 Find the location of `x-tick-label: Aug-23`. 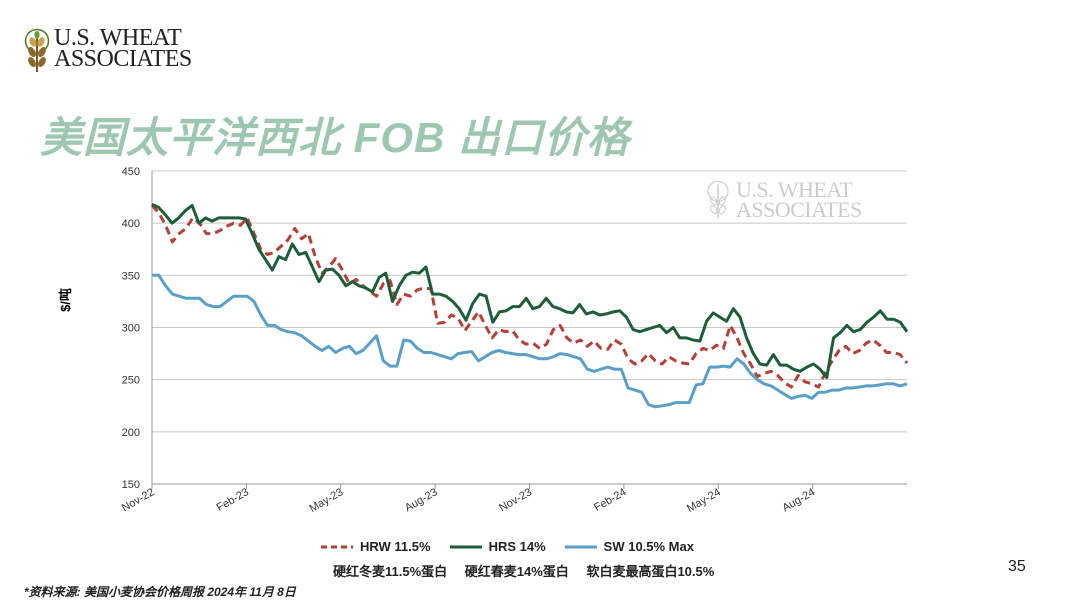

x-tick-label: Aug-23 is located at coordinates (421, 500).